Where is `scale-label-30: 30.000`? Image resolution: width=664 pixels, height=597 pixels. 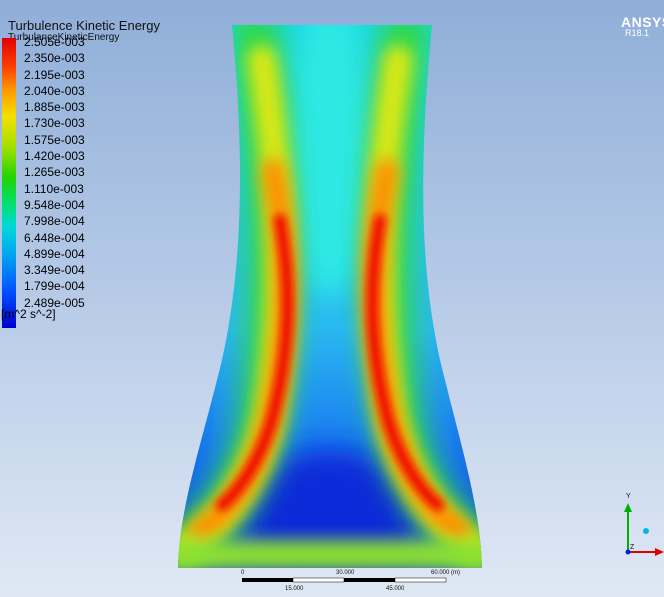 scale-label-30: 30.000 is located at coordinates (345, 573).